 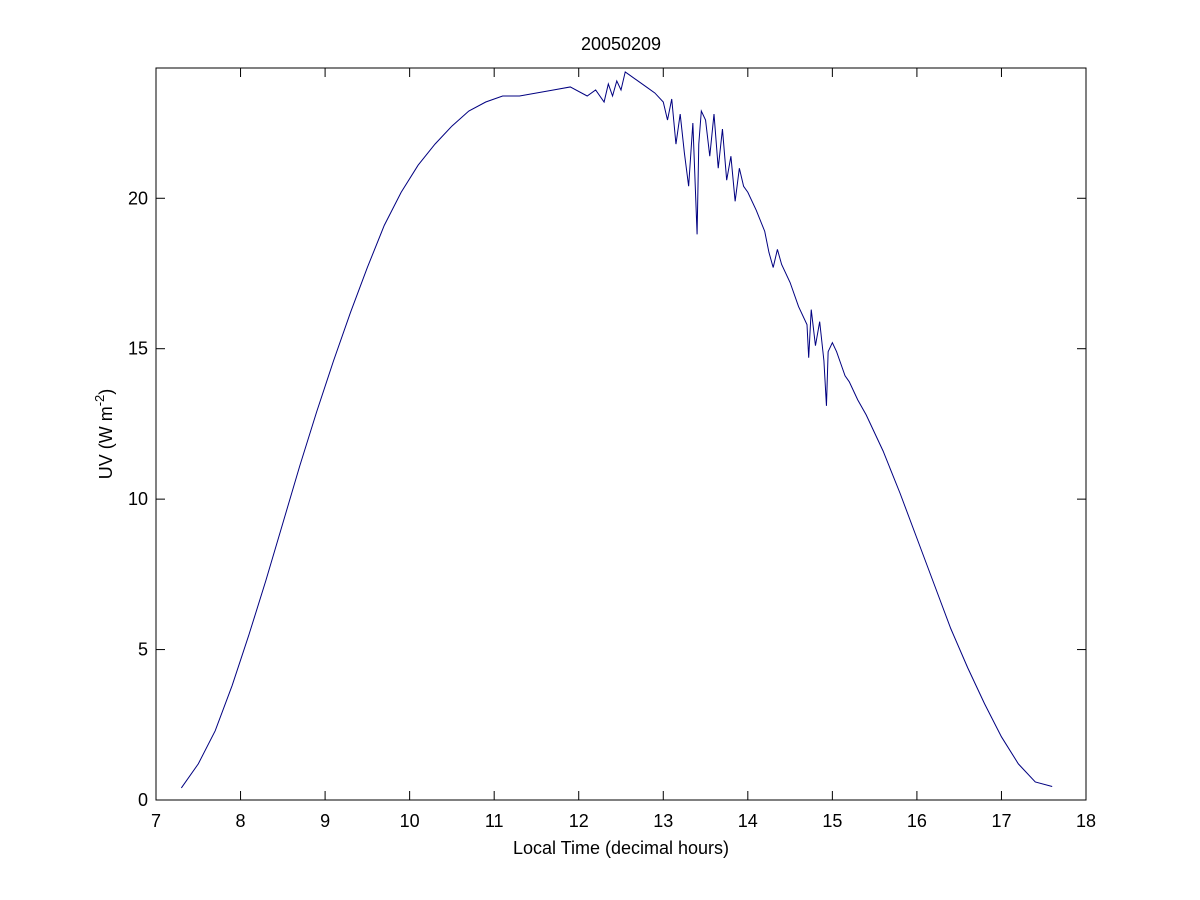 What do you see at coordinates (241, 821) in the screenshot?
I see `x-tick-label-1: 8` at bounding box center [241, 821].